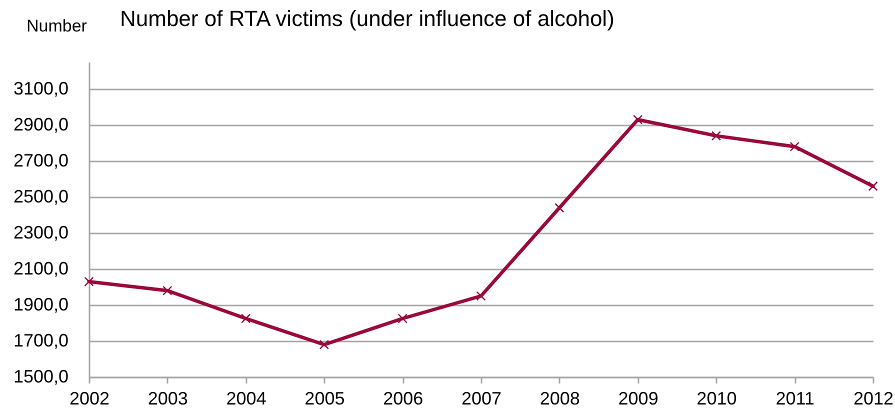  What do you see at coordinates (367, 18) in the screenshot?
I see `chart-title: Number of RTA victims (under influence of alcohol)` at bounding box center [367, 18].